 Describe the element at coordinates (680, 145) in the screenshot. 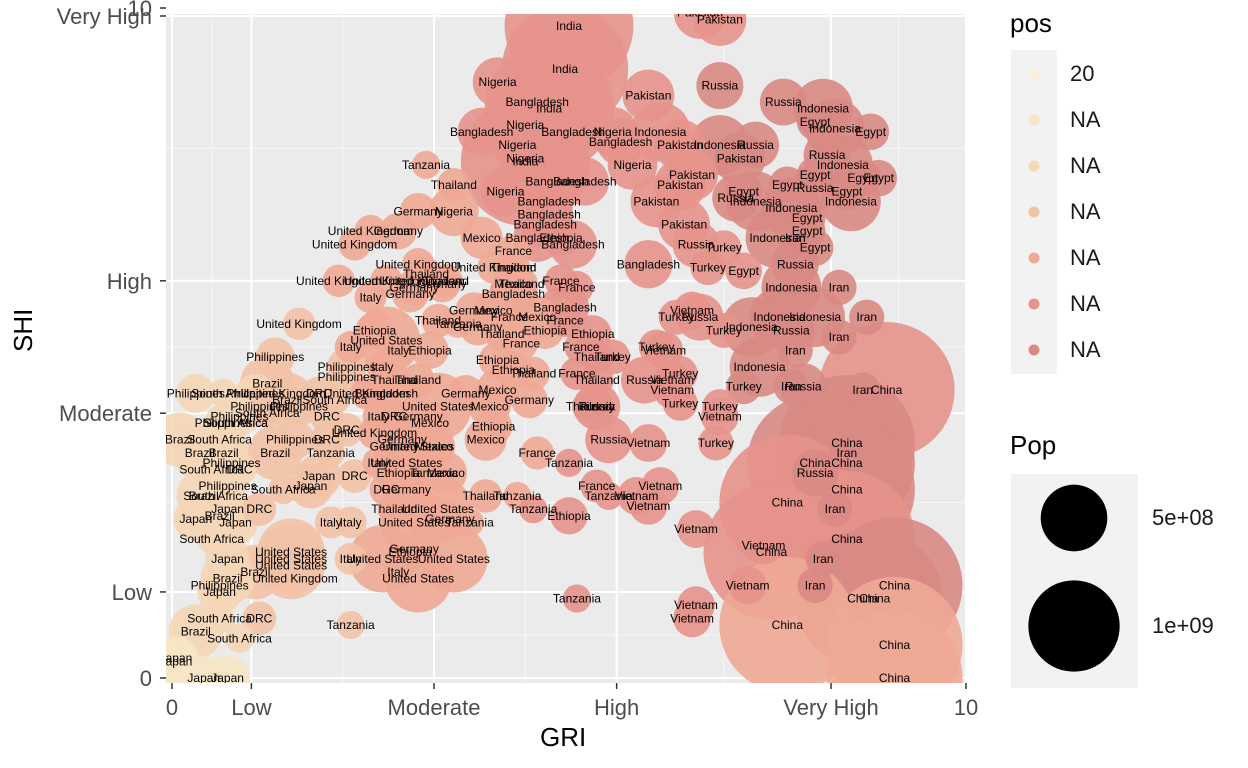

I see `country-label: Pakistan` at that location.